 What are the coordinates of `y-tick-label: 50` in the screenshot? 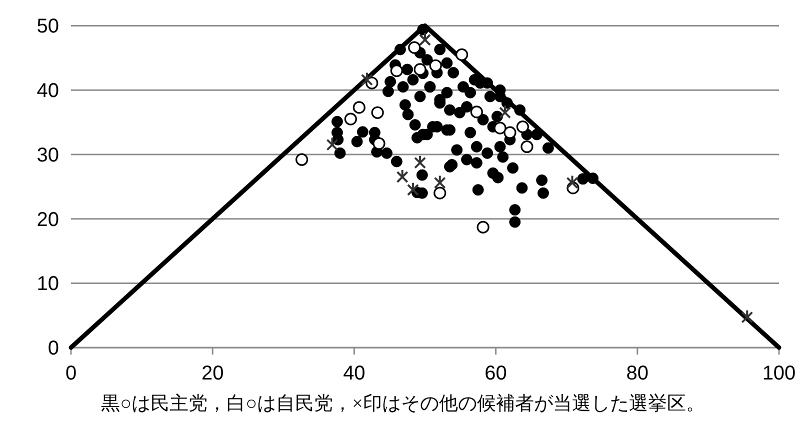 It's located at (47, 27).